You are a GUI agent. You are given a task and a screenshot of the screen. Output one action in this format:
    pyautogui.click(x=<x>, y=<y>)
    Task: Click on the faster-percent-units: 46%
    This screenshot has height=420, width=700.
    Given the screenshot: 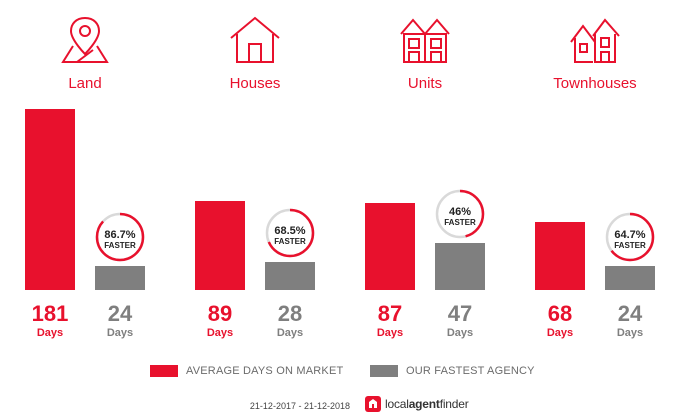 What is the action you would take?
    pyautogui.click(x=460, y=212)
    